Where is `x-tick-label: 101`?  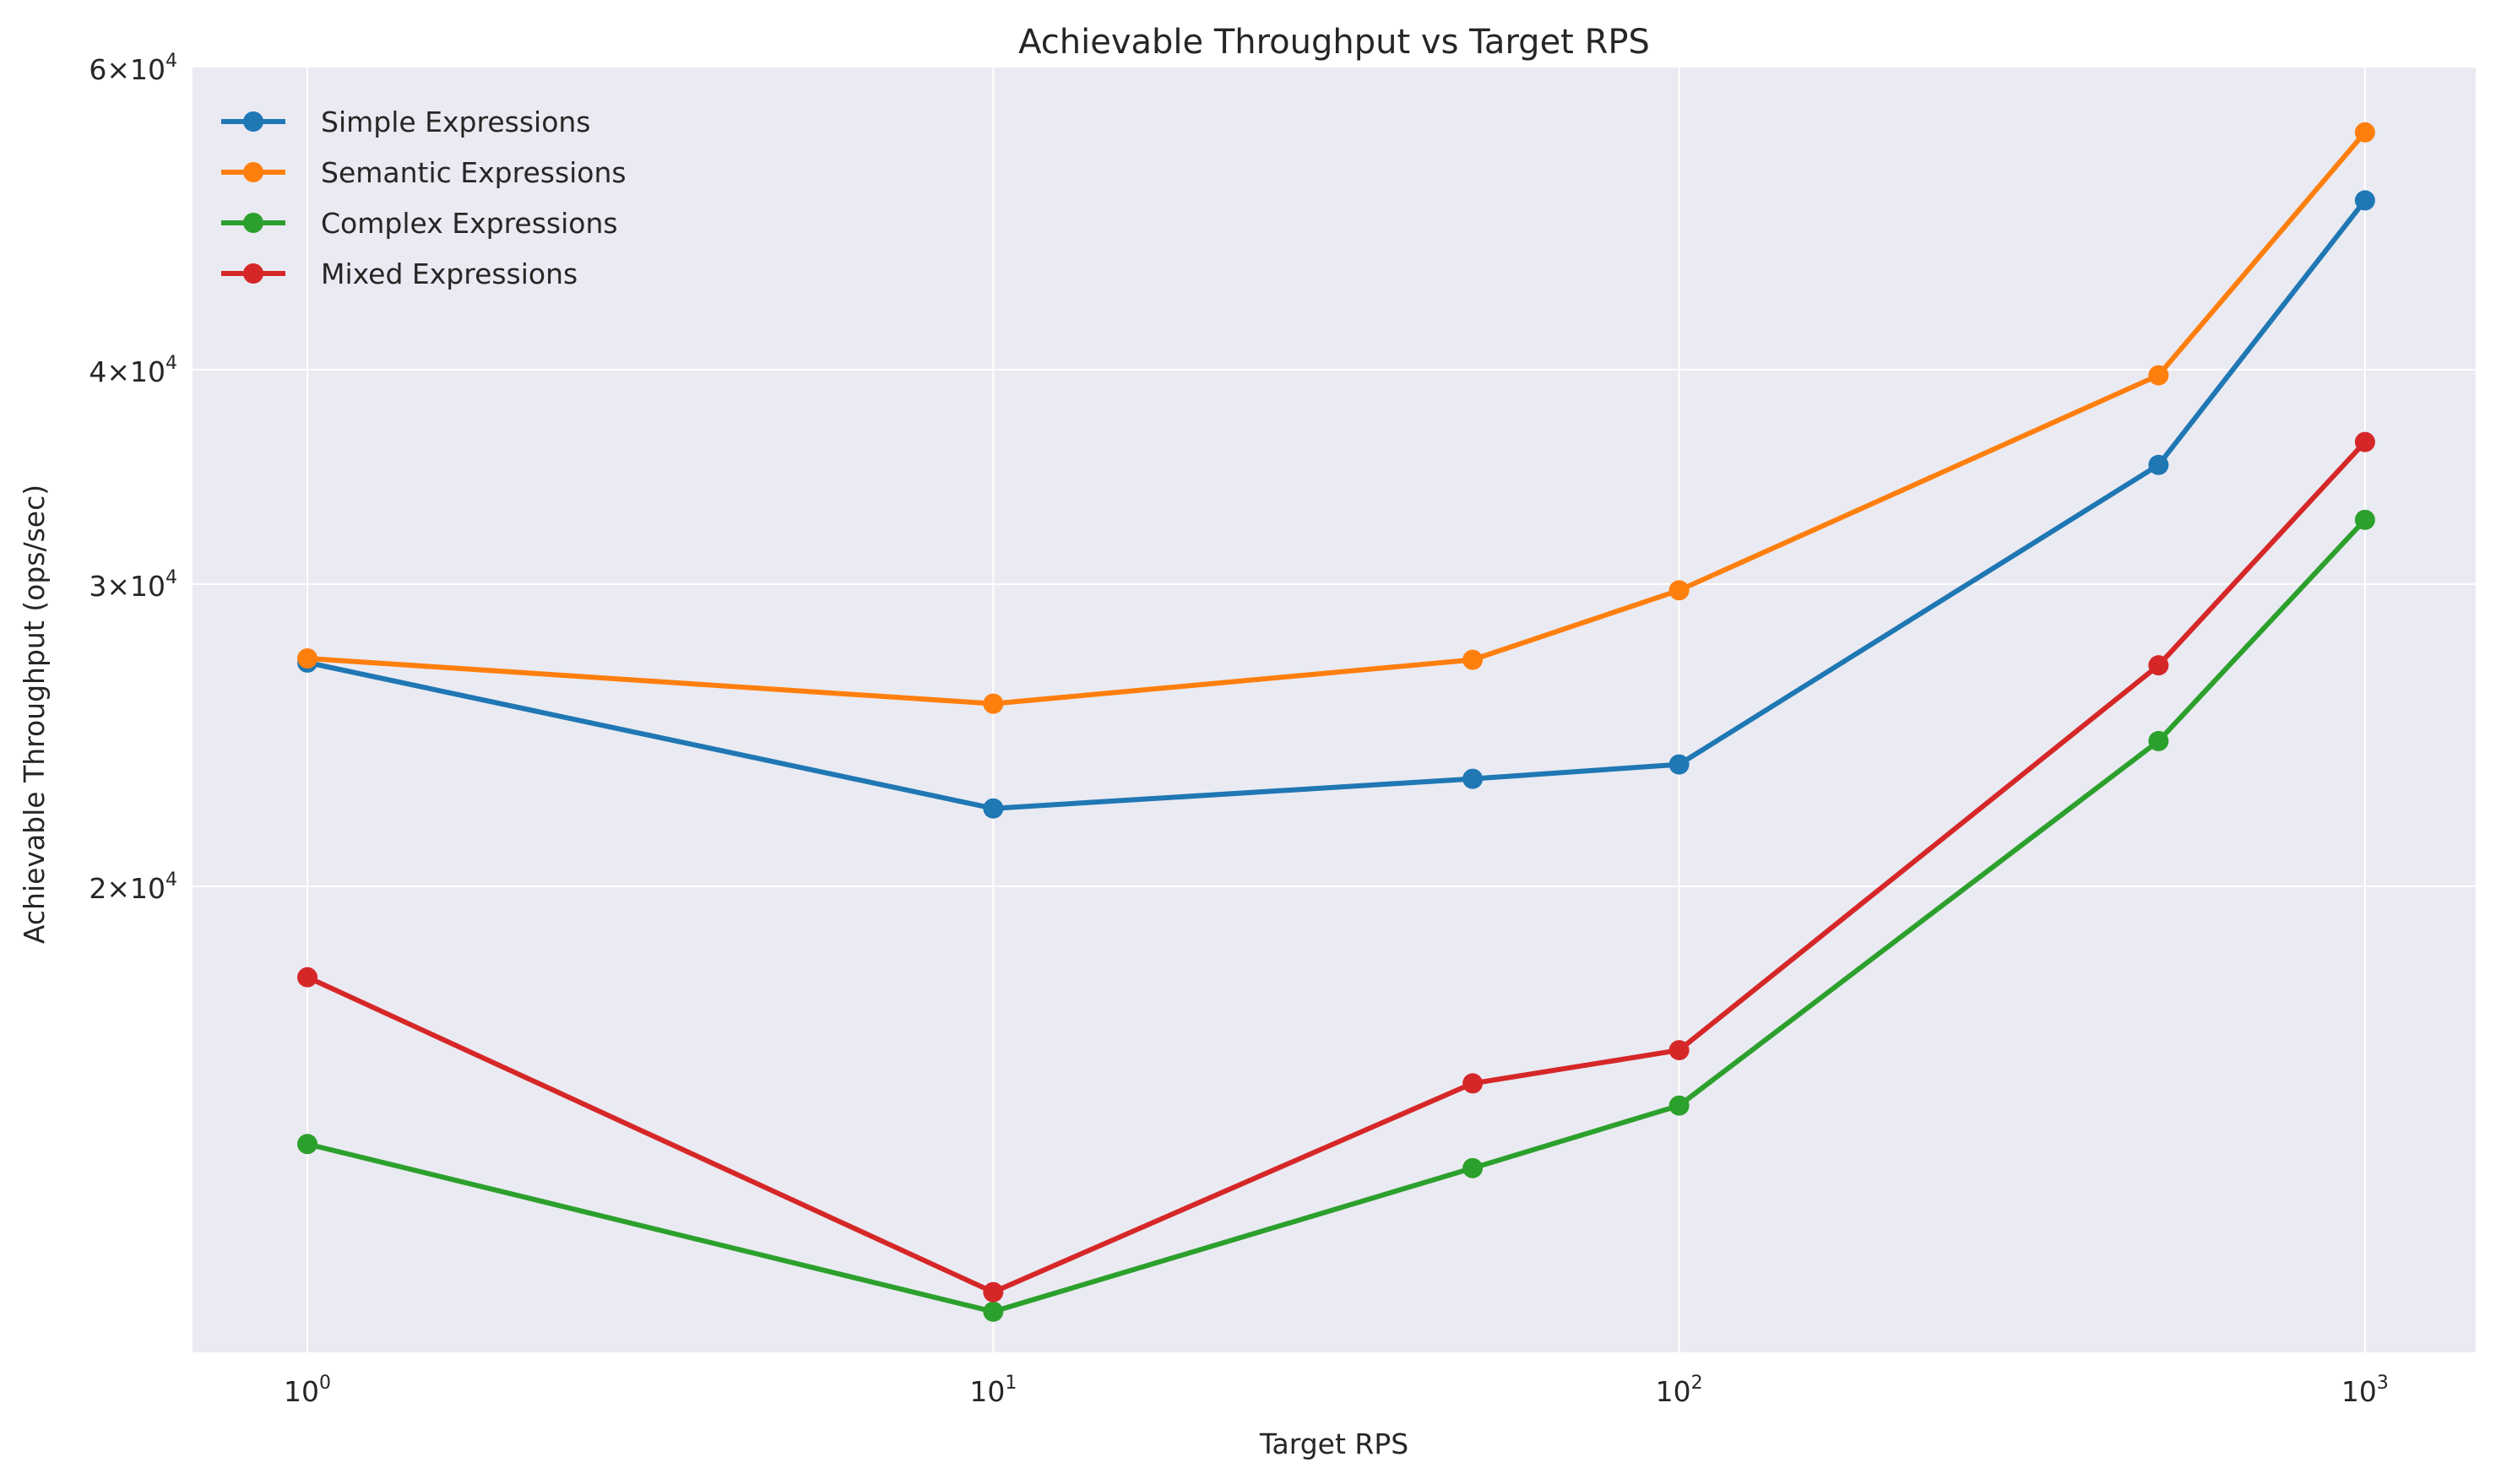 x-tick-label: 101 is located at coordinates (993, 1390).